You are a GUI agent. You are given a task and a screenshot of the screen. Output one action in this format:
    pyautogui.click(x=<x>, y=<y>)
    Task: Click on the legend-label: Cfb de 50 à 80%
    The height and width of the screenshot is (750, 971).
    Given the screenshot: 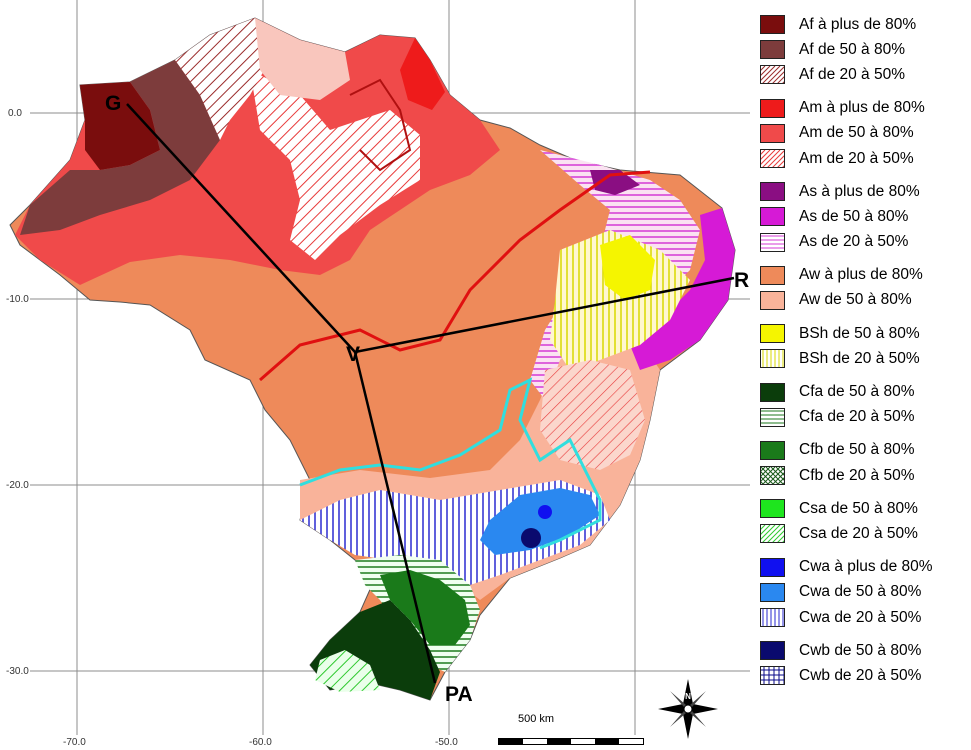 What is the action you would take?
    pyautogui.click(x=857, y=450)
    